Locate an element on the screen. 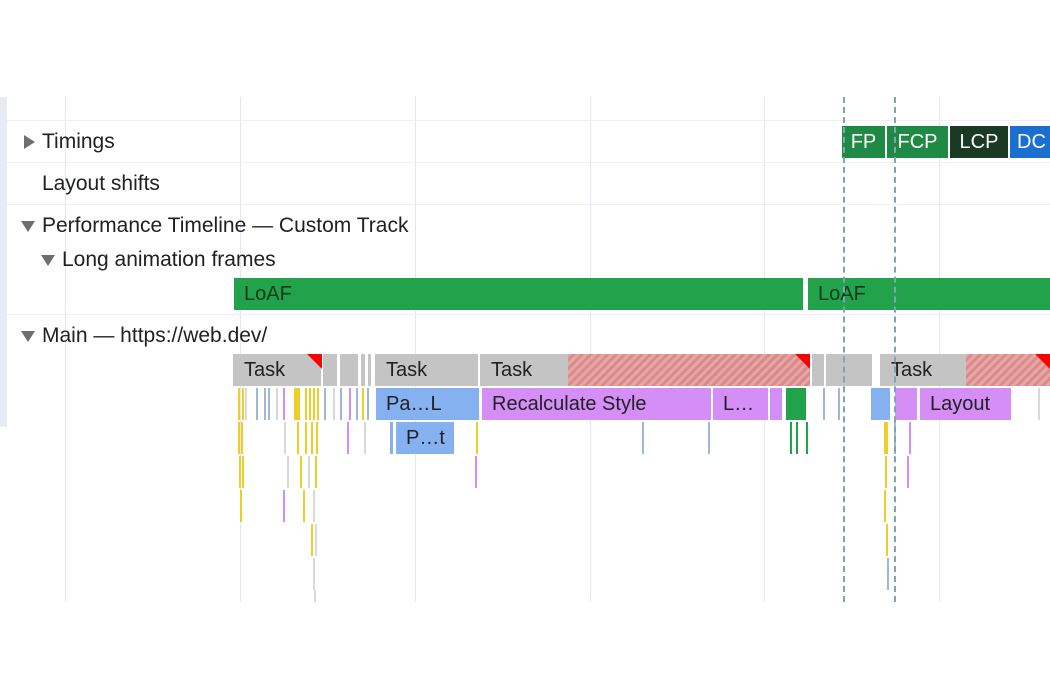  timing-marker-dc: DC is located at coordinates (1030, 142).